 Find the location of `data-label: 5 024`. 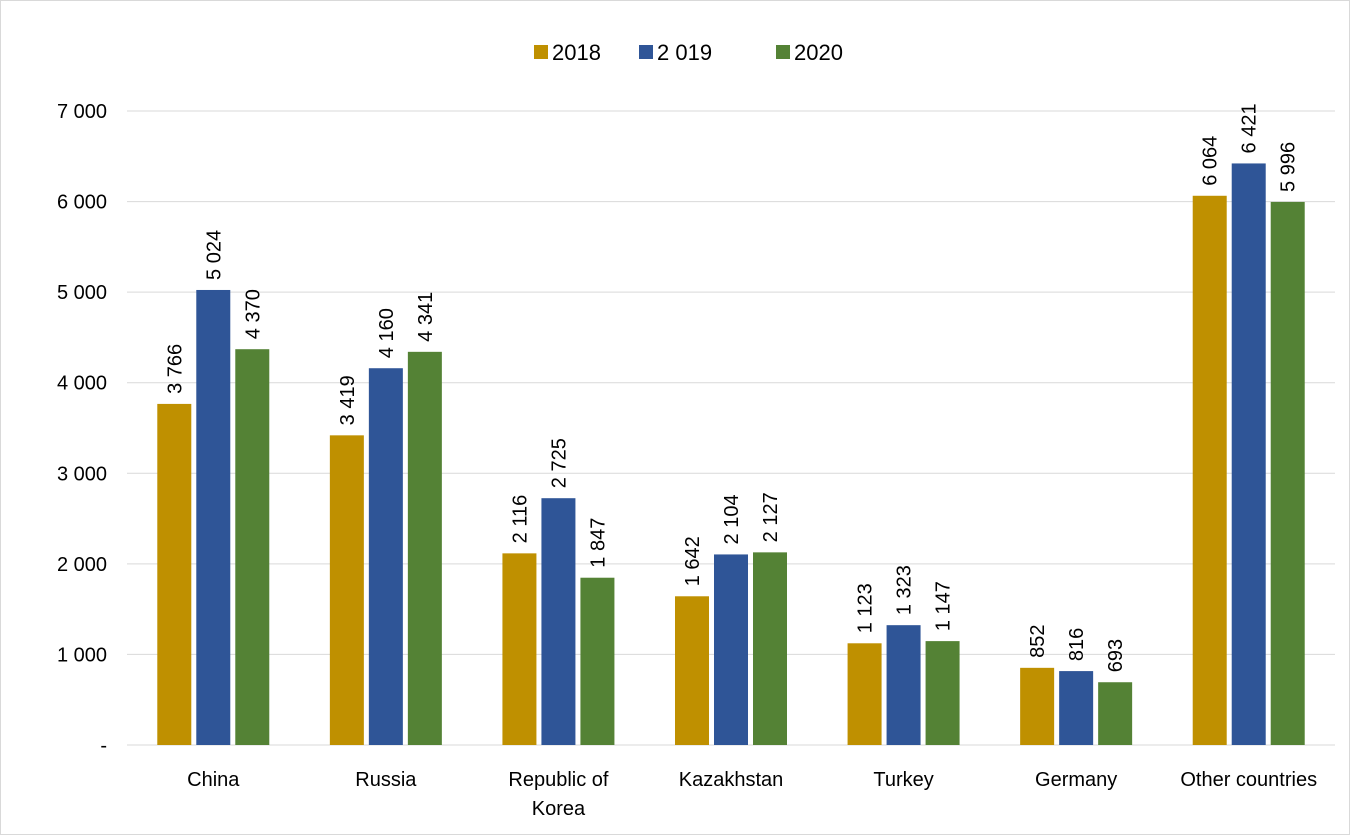

data-label: 5 024 is located at coordinates (214, 255).